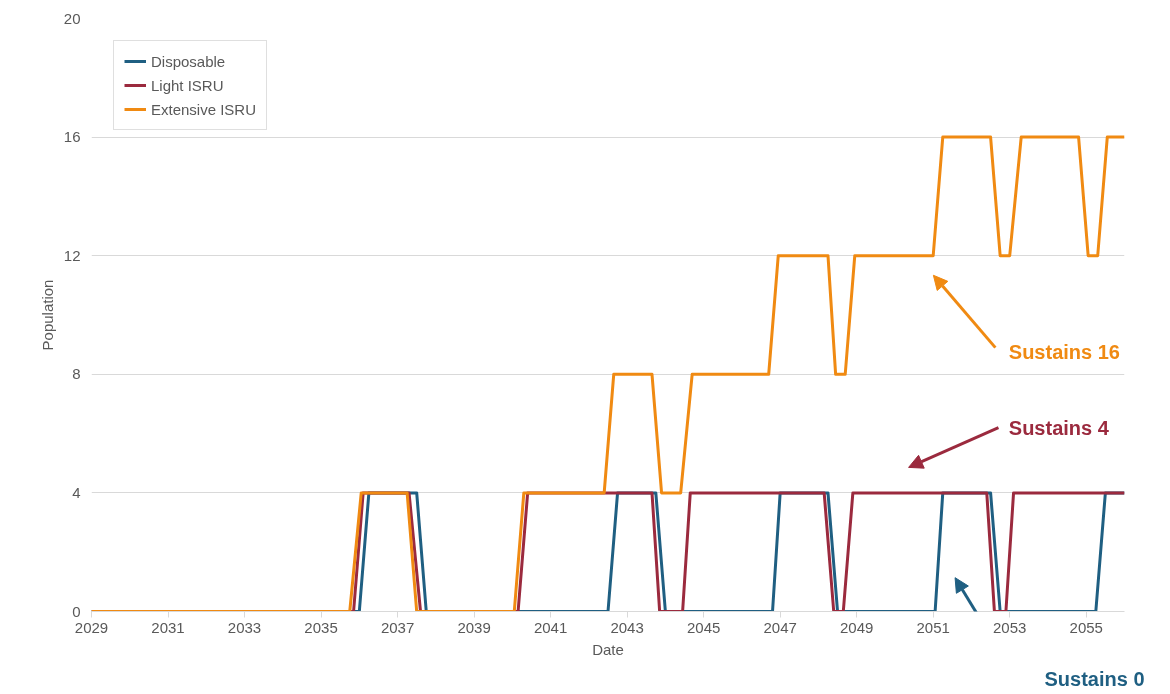 Image resolution: width=1170 pixels, height=694 pixels. What do you see at coordinates (1059, 428) in the screenshot?
I see `annotation: Sustains 4` at bounding box center [1059, 428].